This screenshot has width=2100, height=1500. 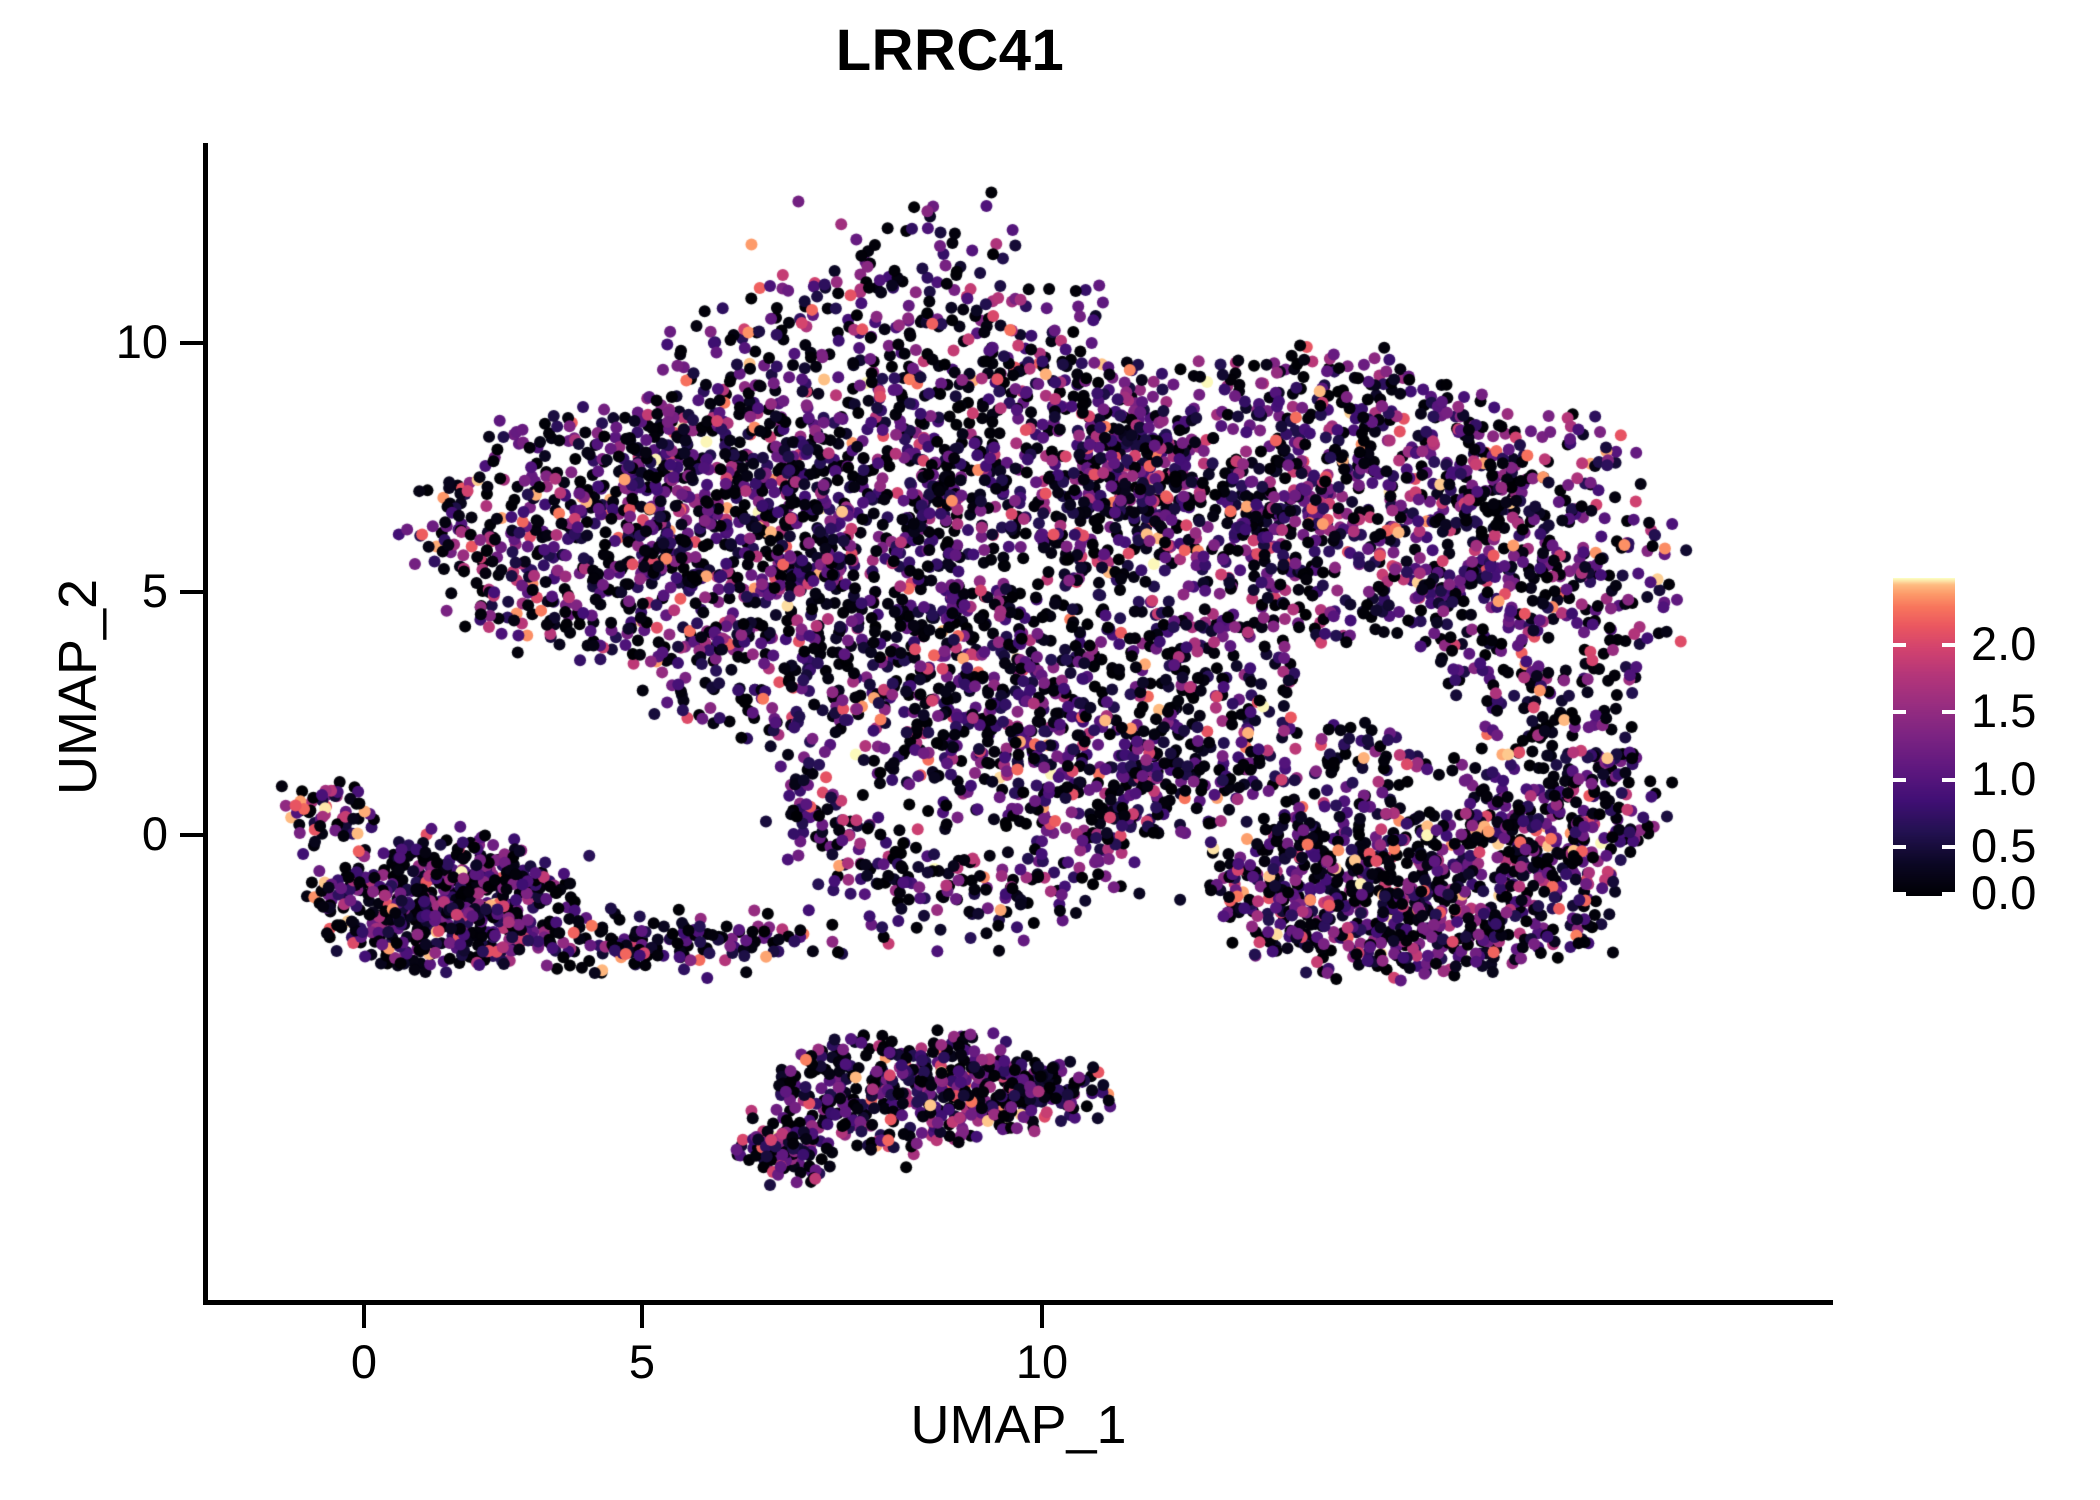 What do you see at coordinates (1948, 712) in the screenshot?
I see `colorbar-tick-1.5-right` at bounding box center [1948, 712].